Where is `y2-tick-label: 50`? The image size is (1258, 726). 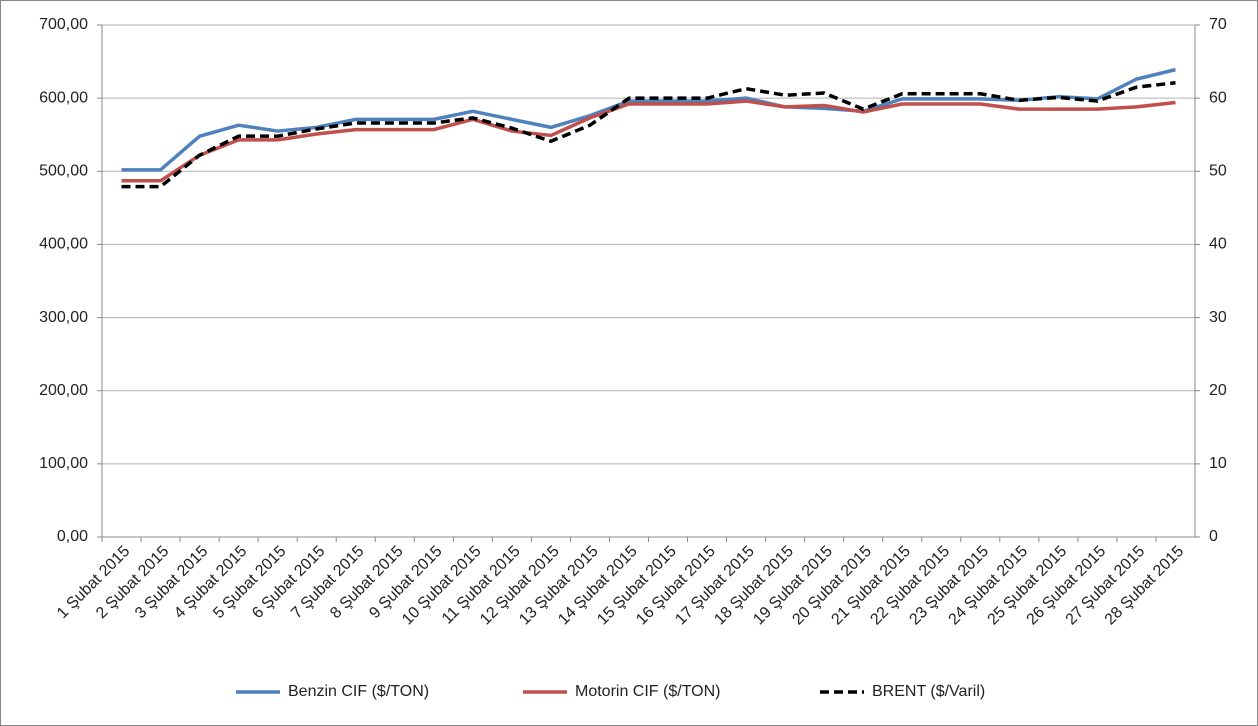
y2-tick-label: 50 is located at coordinates (1218, 171).